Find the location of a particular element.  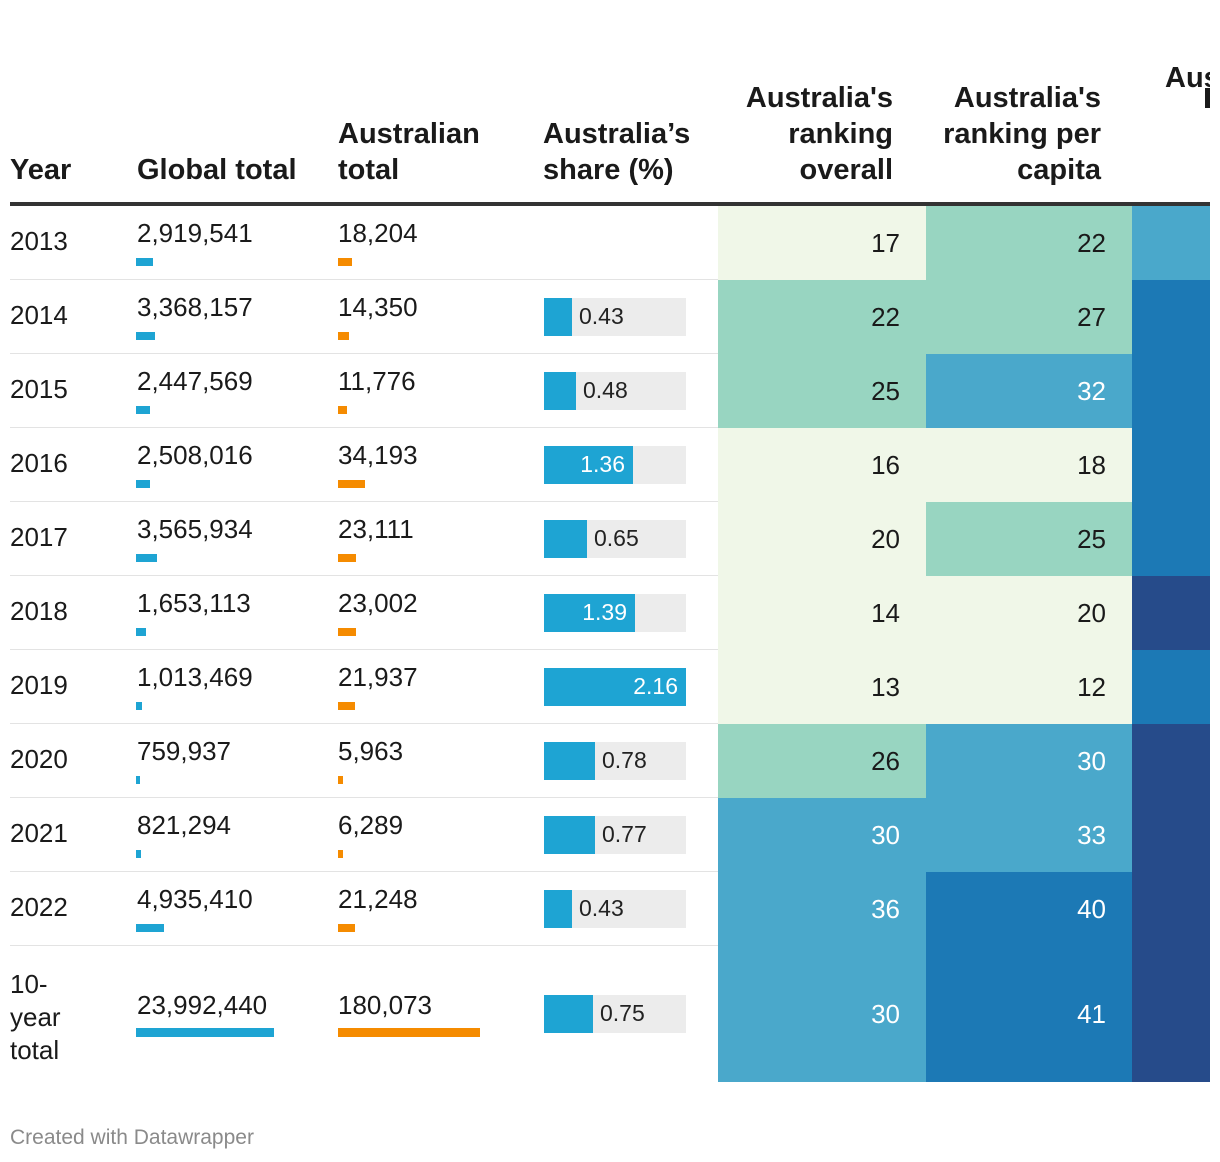

year-cell: 2018 is located at coordinates (39, 611).